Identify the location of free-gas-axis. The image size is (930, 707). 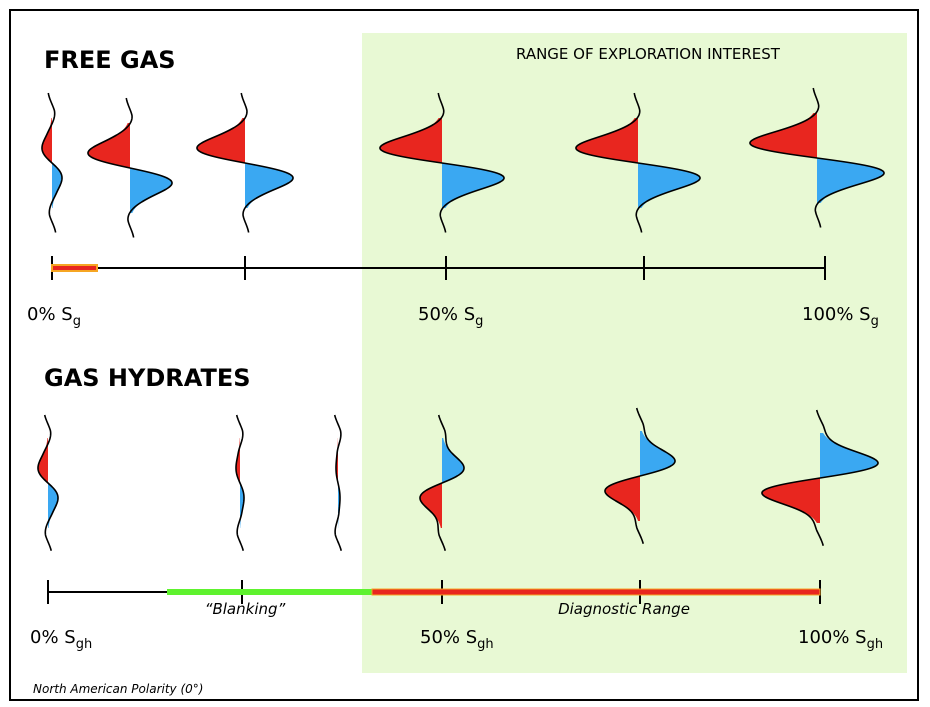
(438, 268).